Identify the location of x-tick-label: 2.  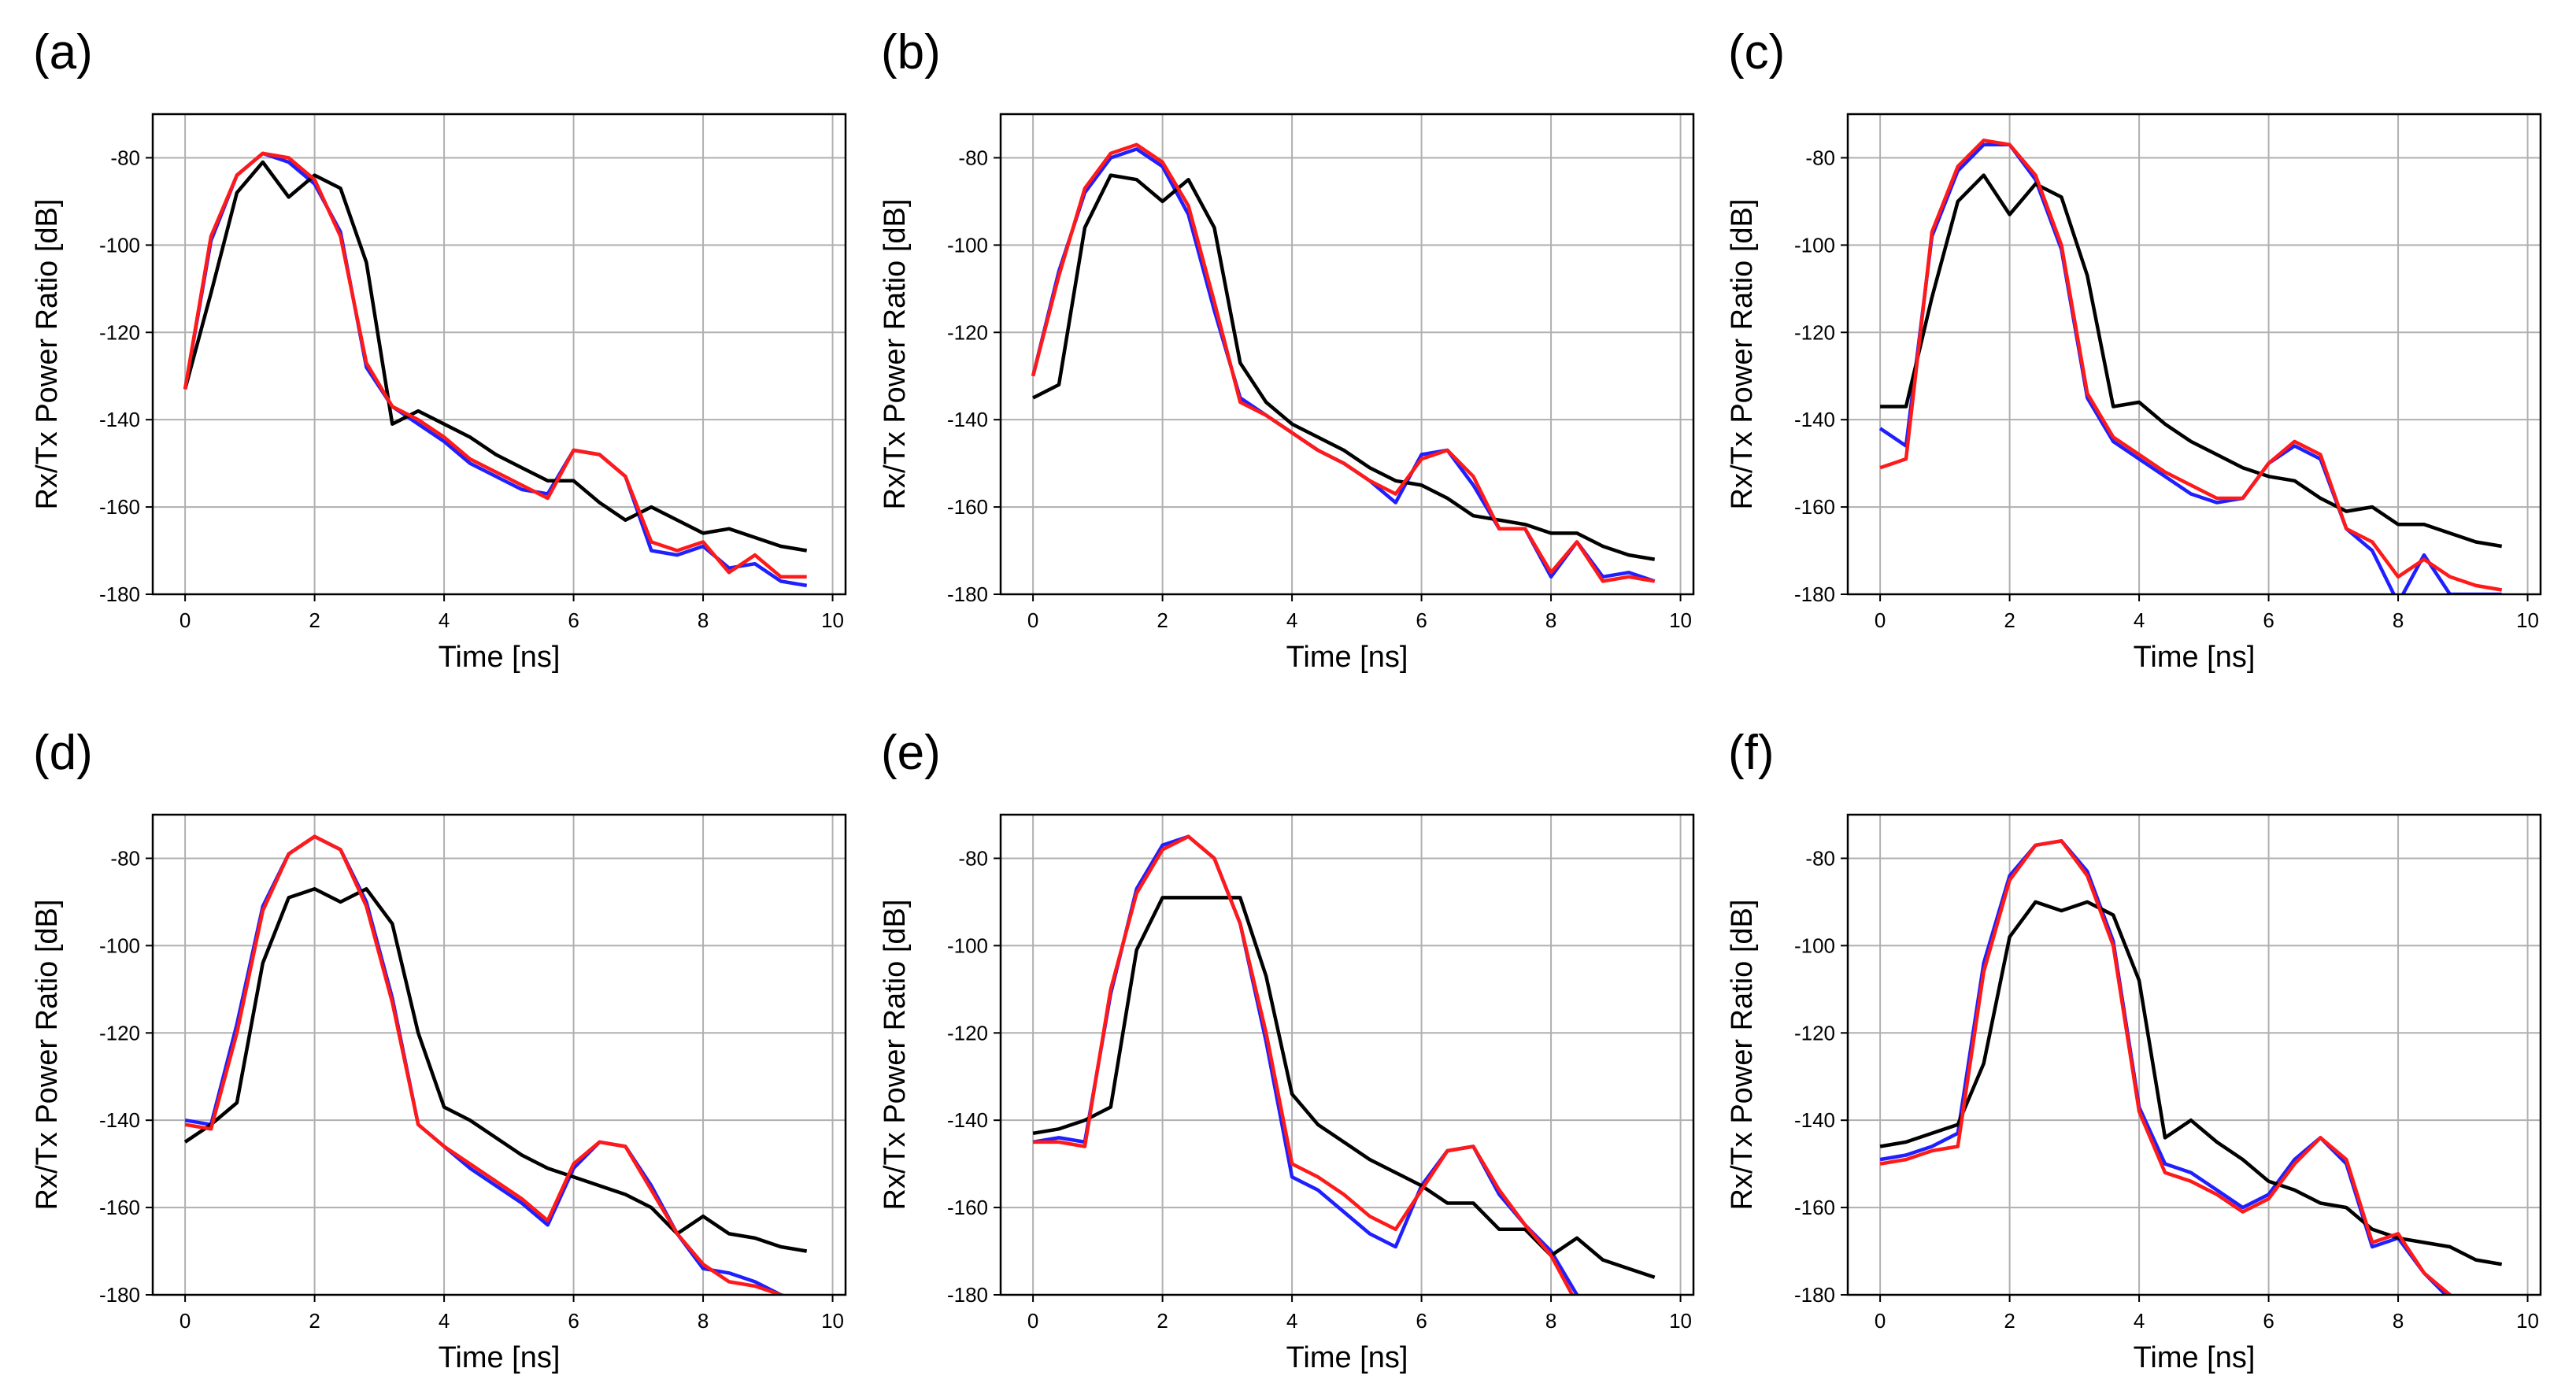
(2009, 620).